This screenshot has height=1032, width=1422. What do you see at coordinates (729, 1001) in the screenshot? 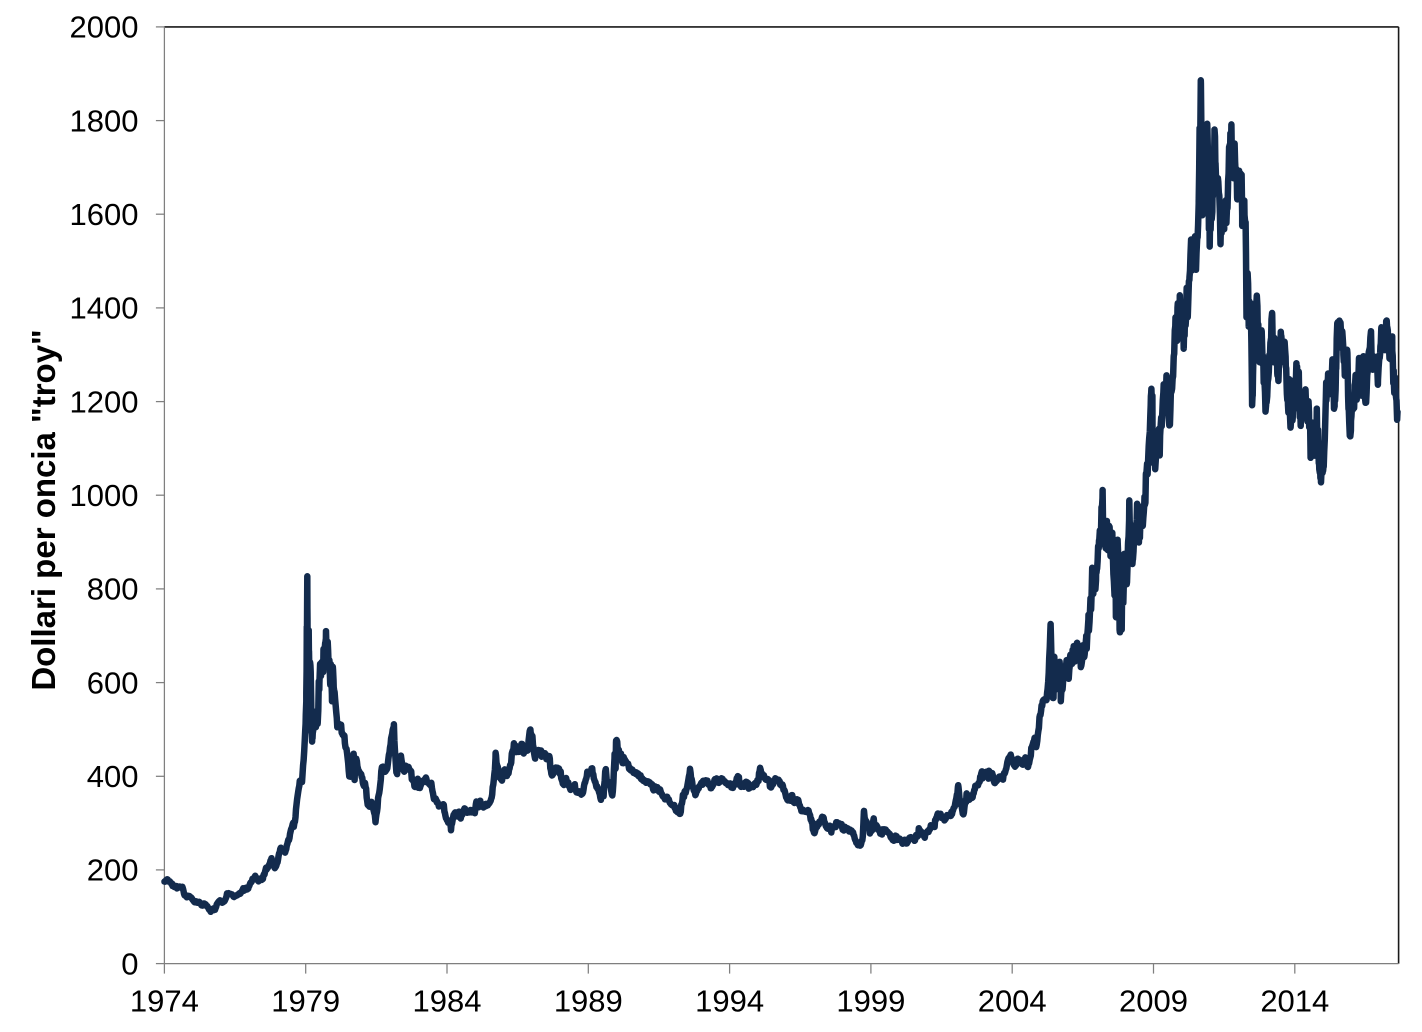
I see `svg-text: 1994` at bounding box center [729, 1001].